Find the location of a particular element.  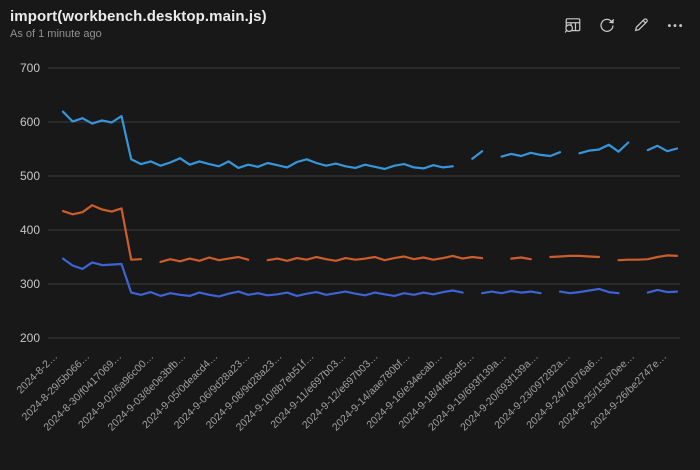

y-axis-tick-label: 300 is located at coordinates (30, 284).